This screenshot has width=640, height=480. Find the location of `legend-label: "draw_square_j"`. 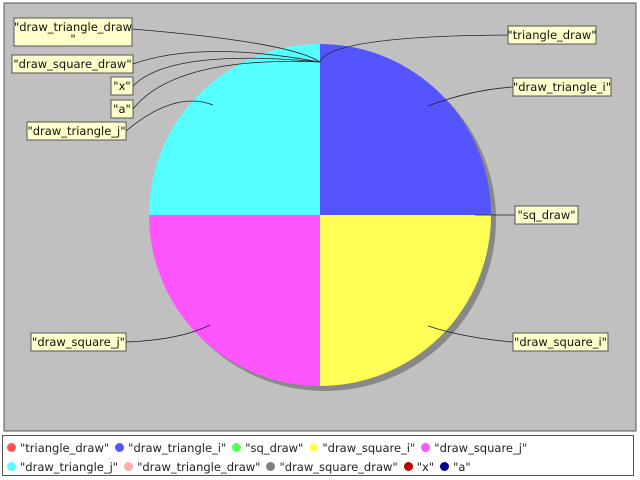

legend-label: "draw_square_j" is located at coordinates (481, 447).